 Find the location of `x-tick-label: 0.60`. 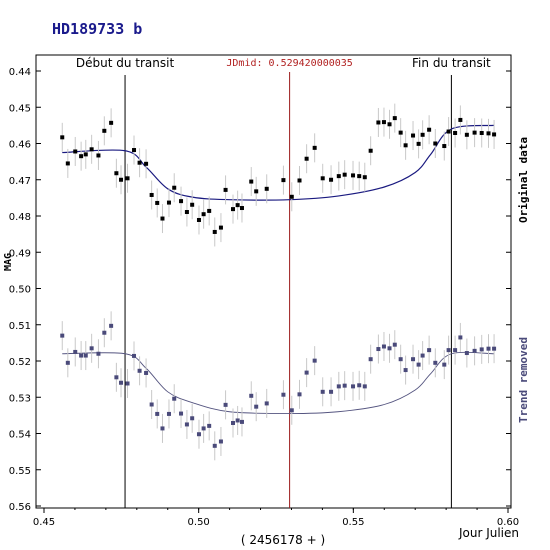

x-tick-label: 0.60 is located at coordinates (508, 522).